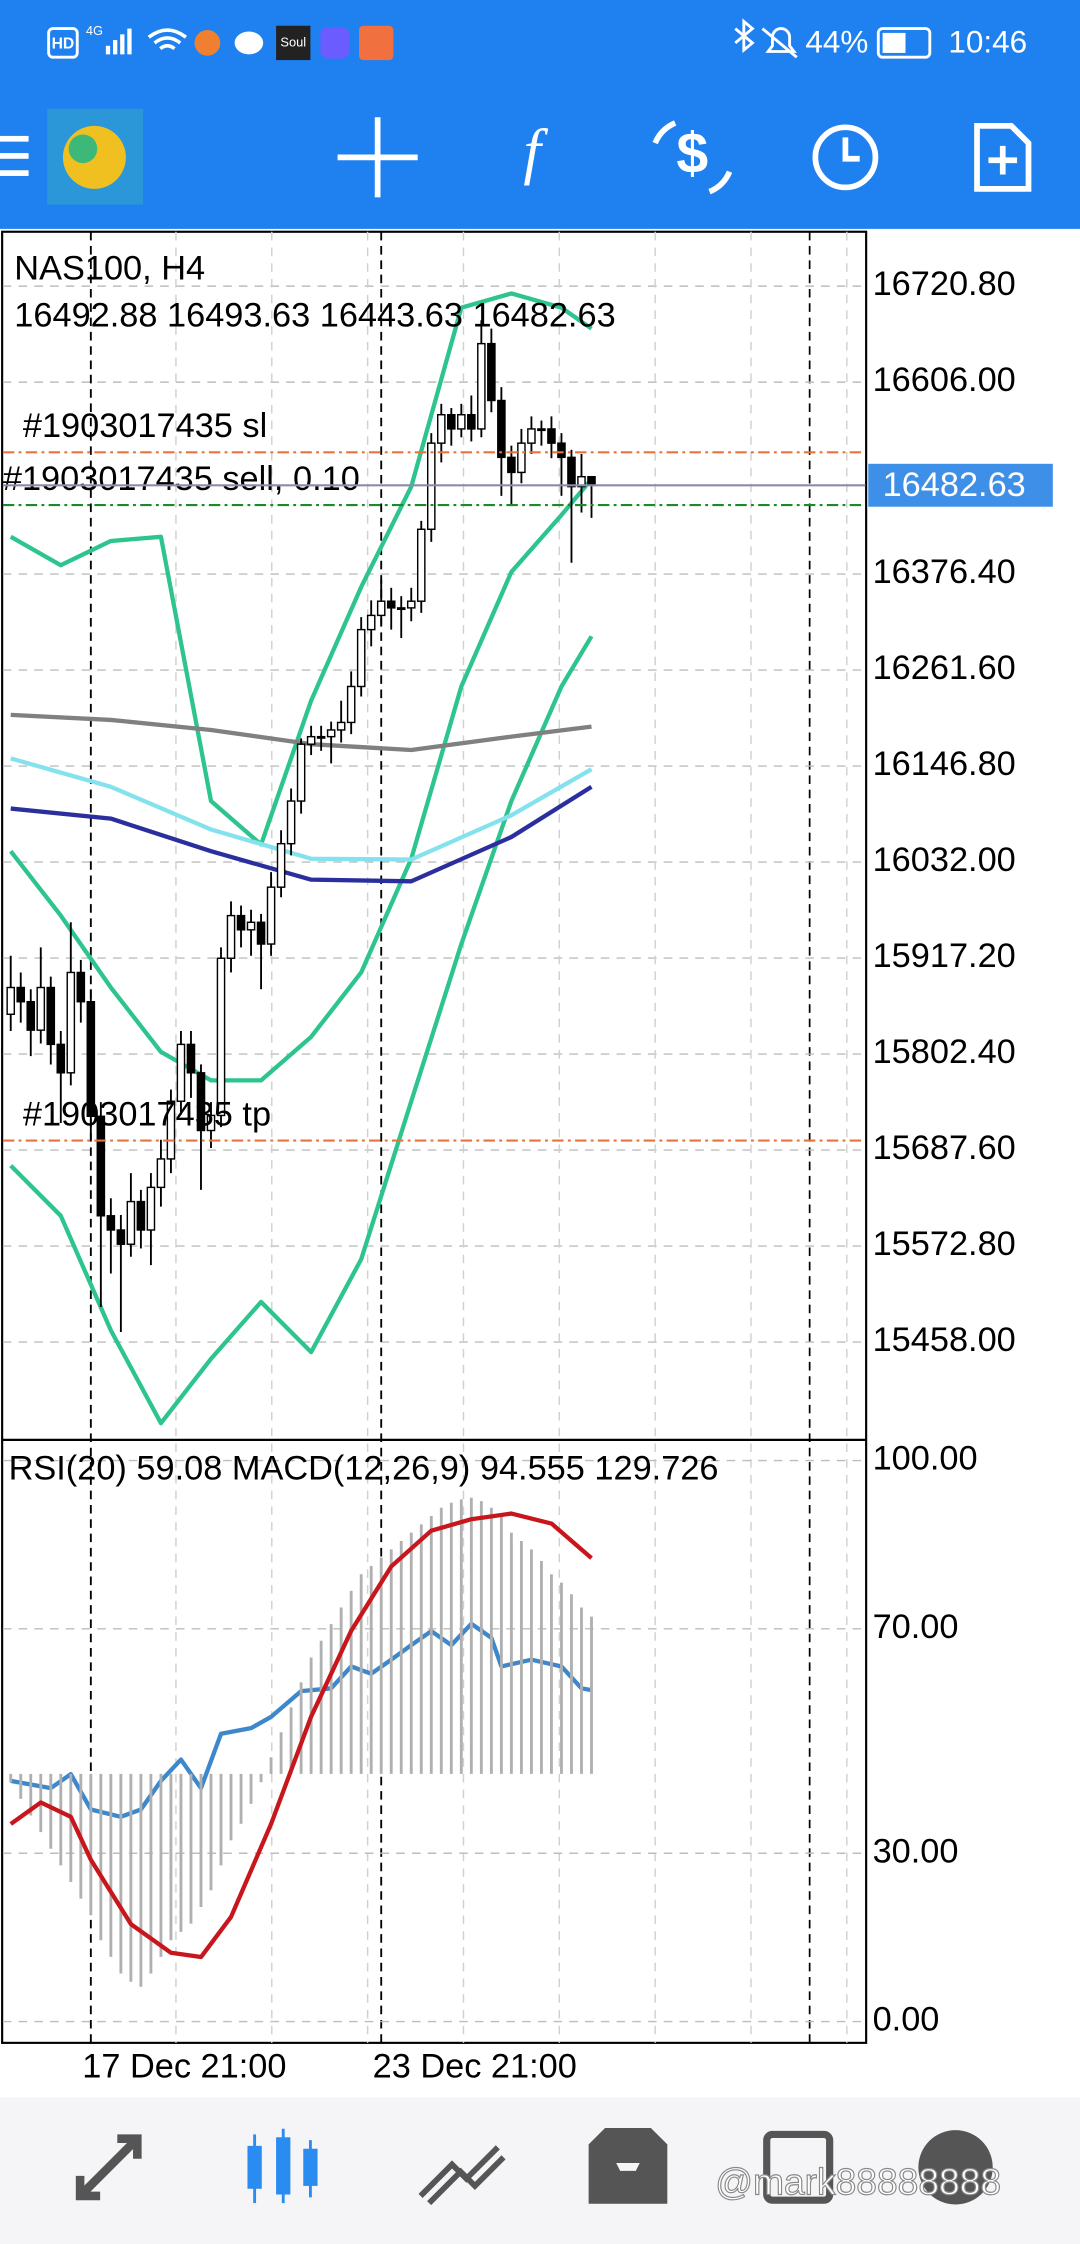 This screenshot has height=2244, width=1080. I want to click on menu-button, so click(14, 155).